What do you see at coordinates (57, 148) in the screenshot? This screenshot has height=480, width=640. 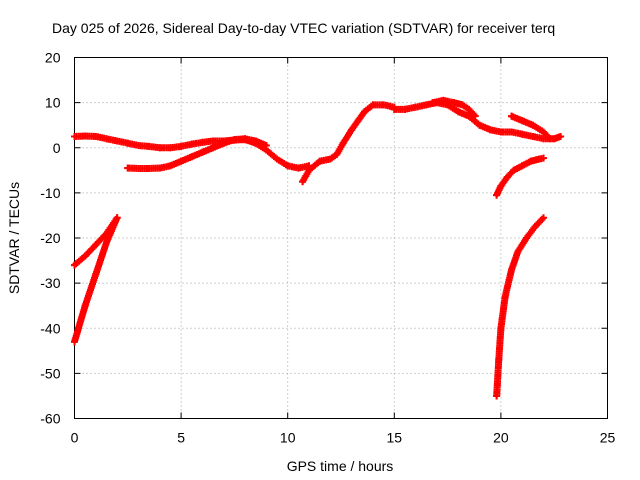 I see `y-tick-label: 0` at bounding box center [57, 148].